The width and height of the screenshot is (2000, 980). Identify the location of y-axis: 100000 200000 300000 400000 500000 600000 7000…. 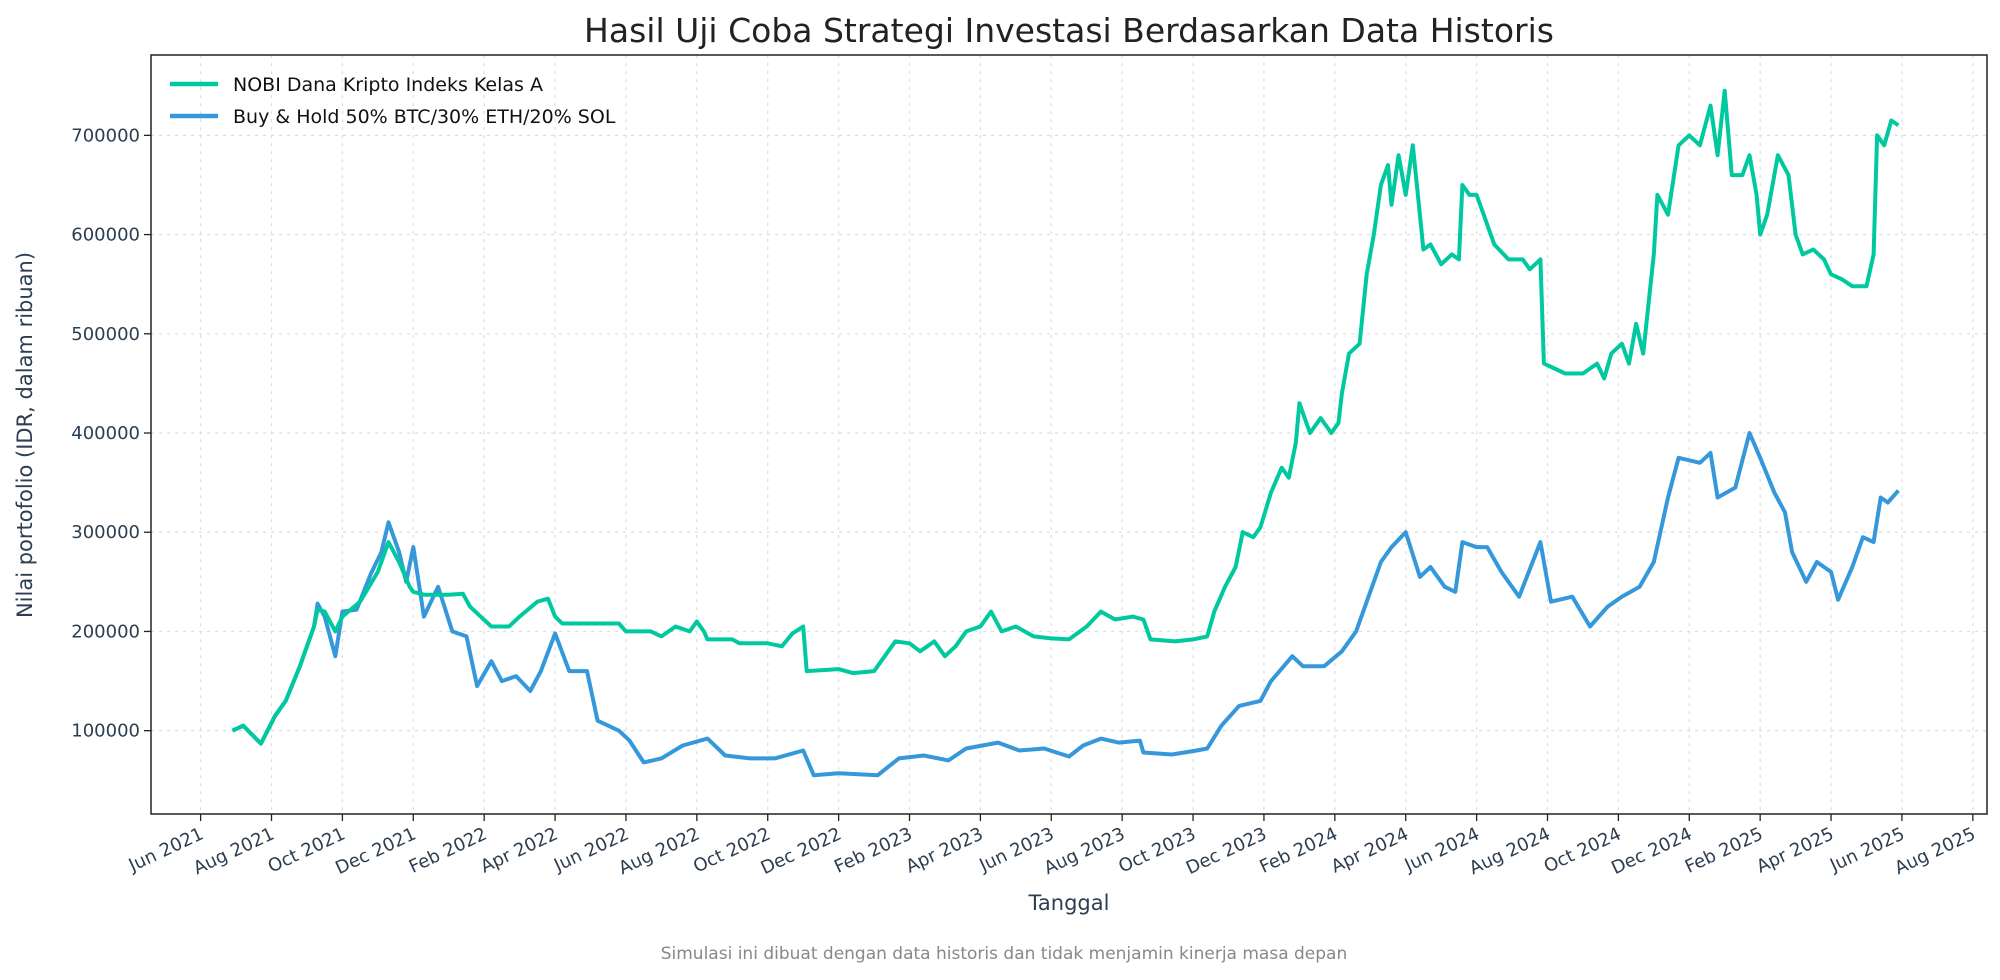
(111, 433).